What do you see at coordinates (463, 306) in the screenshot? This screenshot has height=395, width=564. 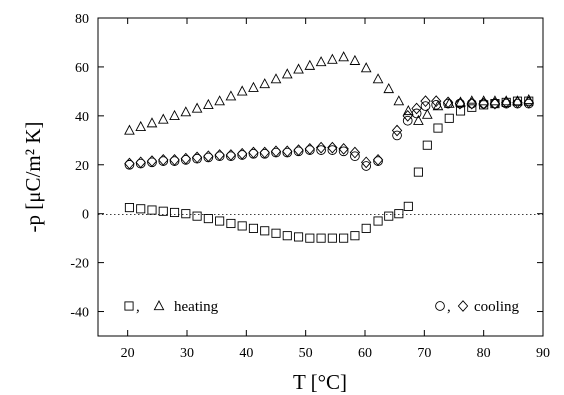 I see `legend-diamond-marker` at bounding box center [463, 306].